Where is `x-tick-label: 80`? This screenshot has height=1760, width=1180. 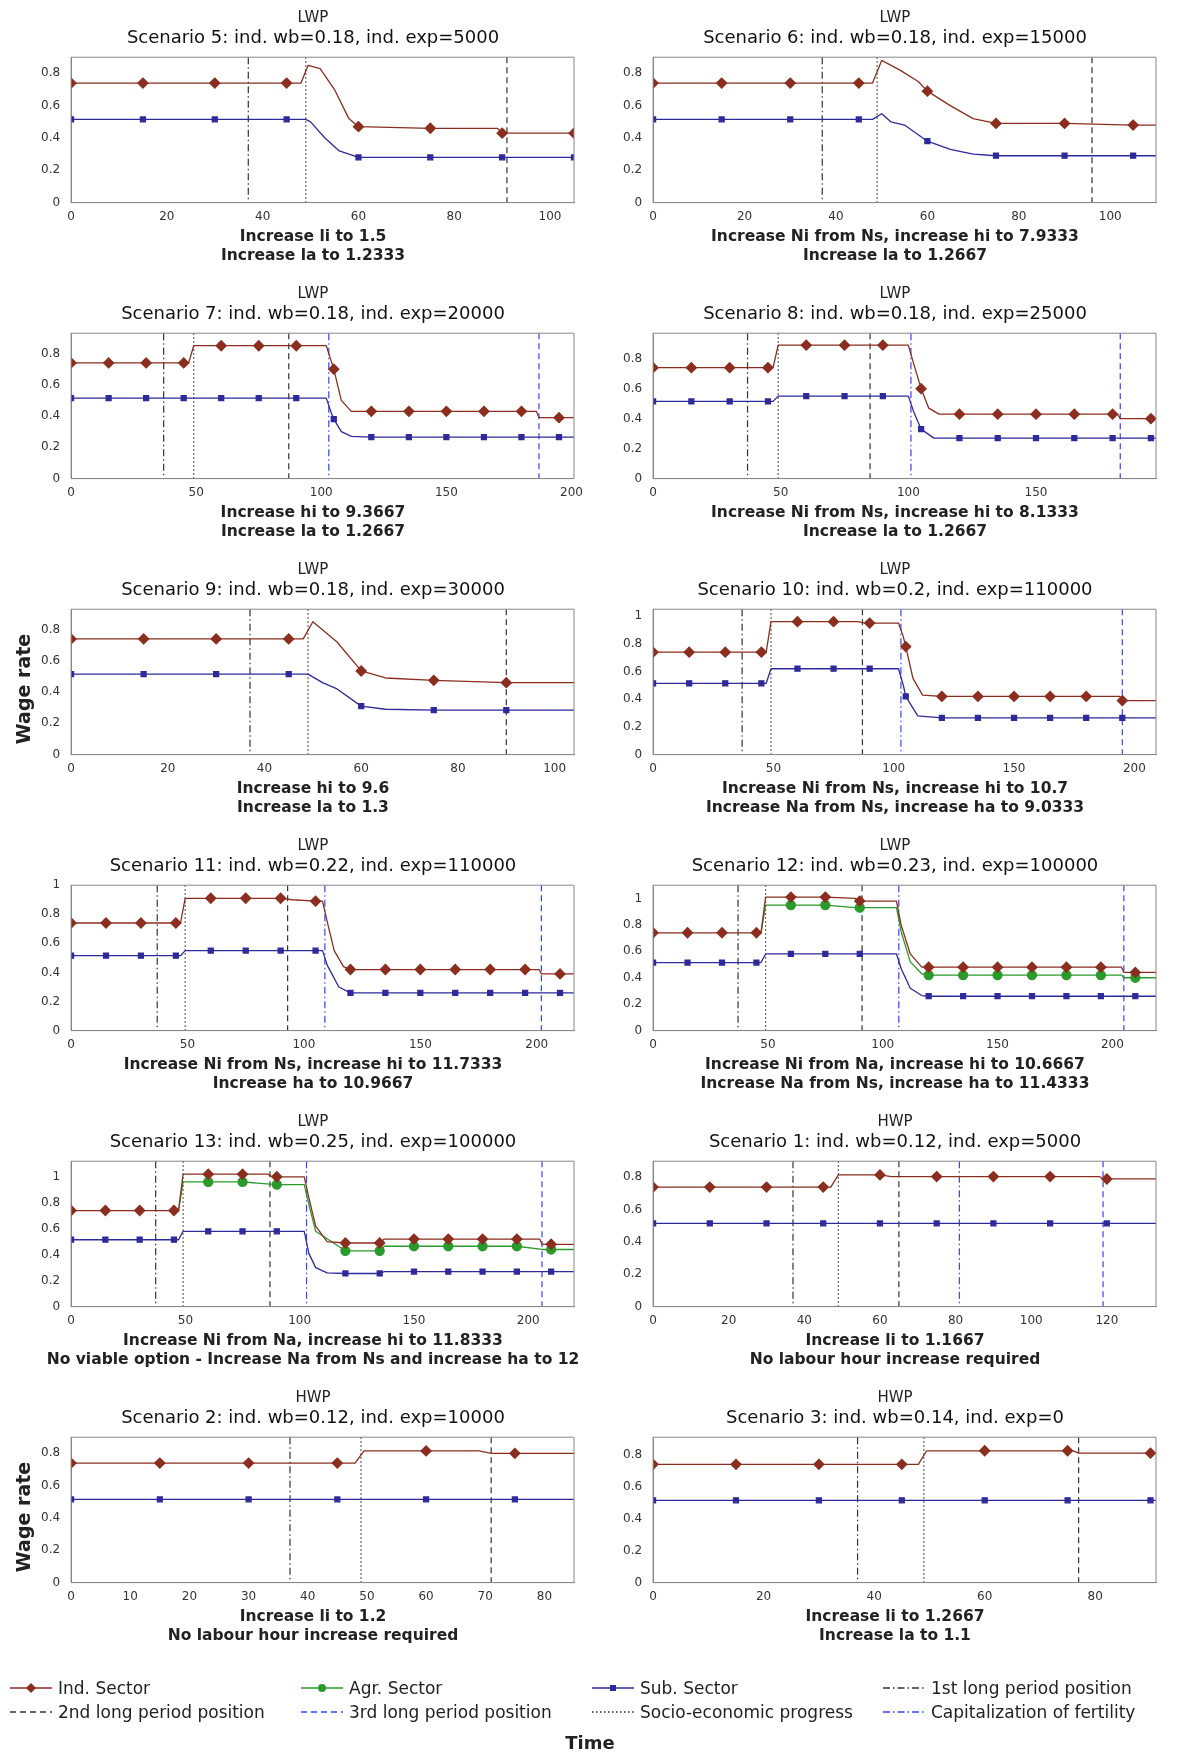
x-tick-label: 80 is located at coordinates (955, 1319).